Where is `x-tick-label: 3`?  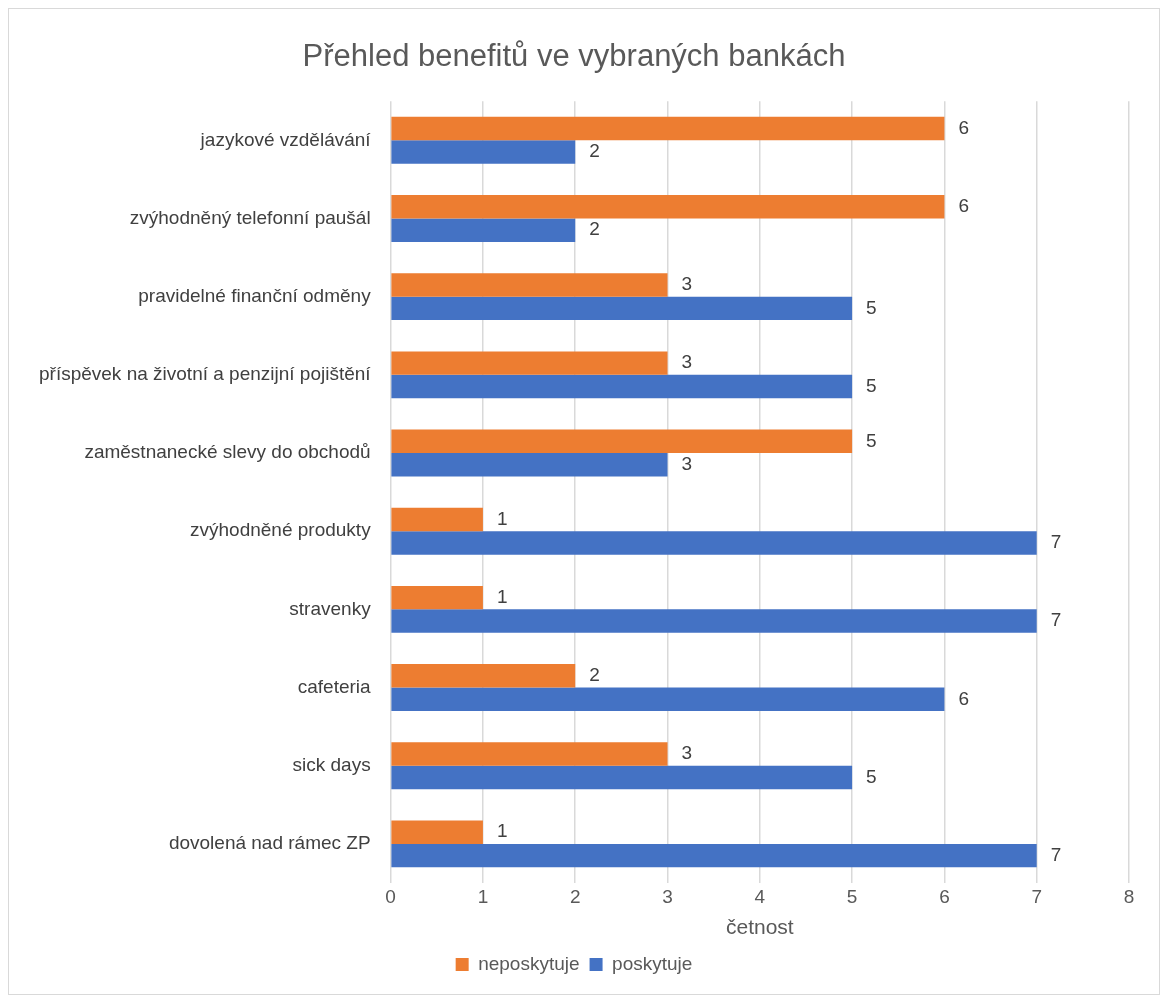 x-tick-label: 3 is located at coordinates (667, 896).